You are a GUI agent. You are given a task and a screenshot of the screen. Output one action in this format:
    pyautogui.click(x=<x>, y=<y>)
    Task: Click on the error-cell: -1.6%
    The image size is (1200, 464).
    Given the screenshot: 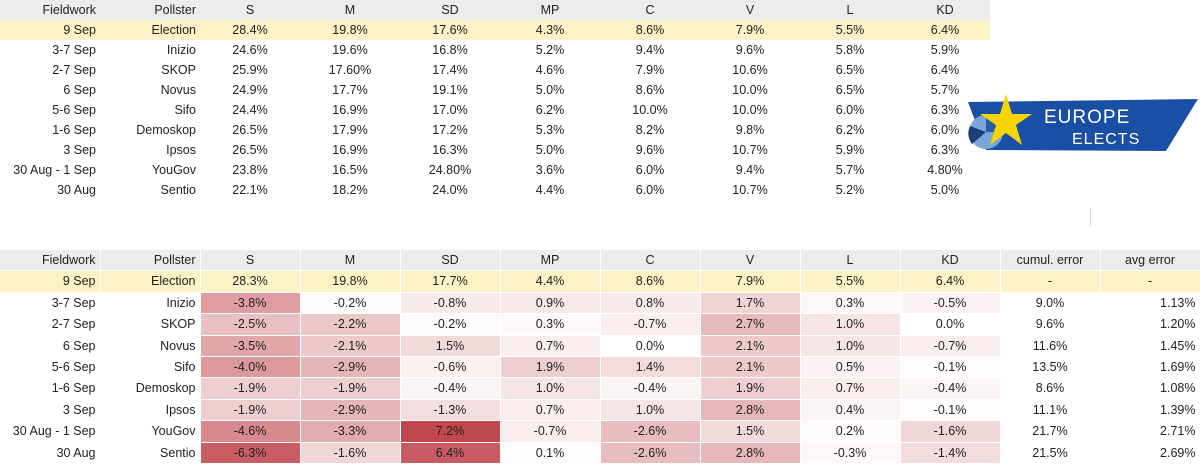 What is the action you would take?
    pyautogui.click(x=950, y=431)
    